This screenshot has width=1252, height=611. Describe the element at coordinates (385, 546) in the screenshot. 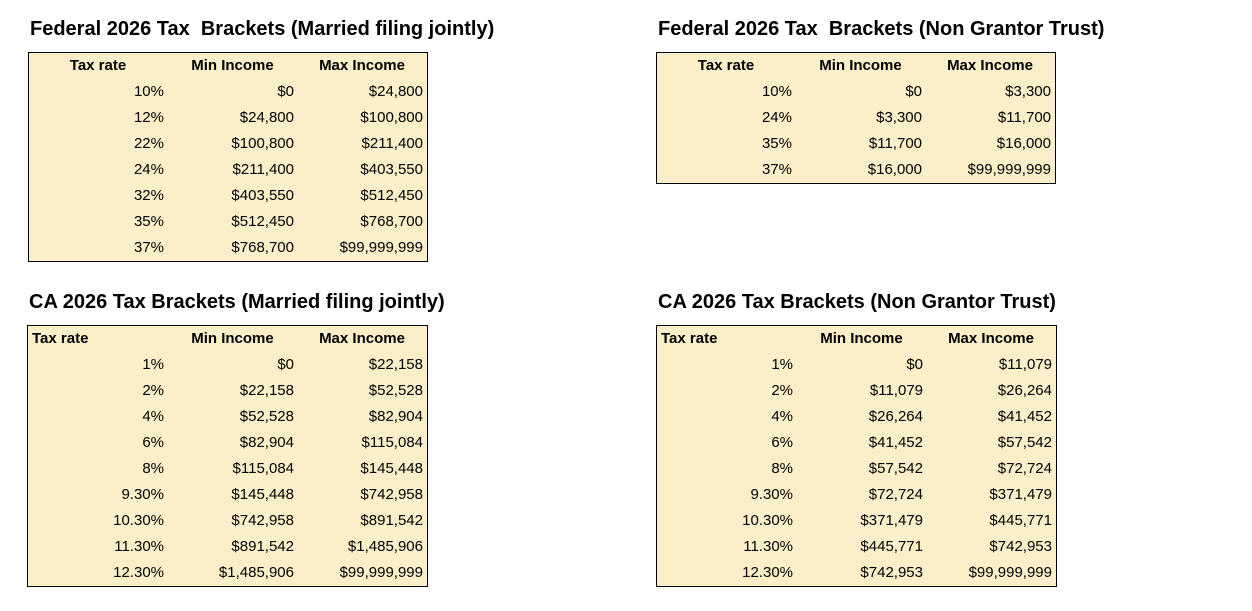

I see `max-income-cell: $1,485,906` at that location.